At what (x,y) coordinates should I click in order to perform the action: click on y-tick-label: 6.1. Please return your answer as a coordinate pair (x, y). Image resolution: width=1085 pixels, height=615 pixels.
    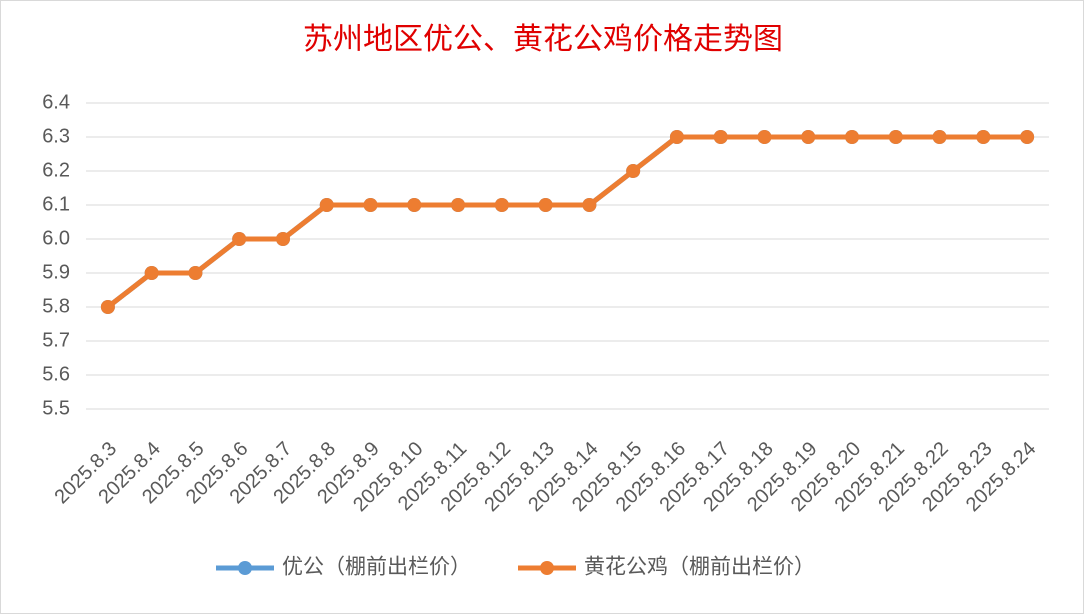
    Looking at the image, I should click on (56, 204).